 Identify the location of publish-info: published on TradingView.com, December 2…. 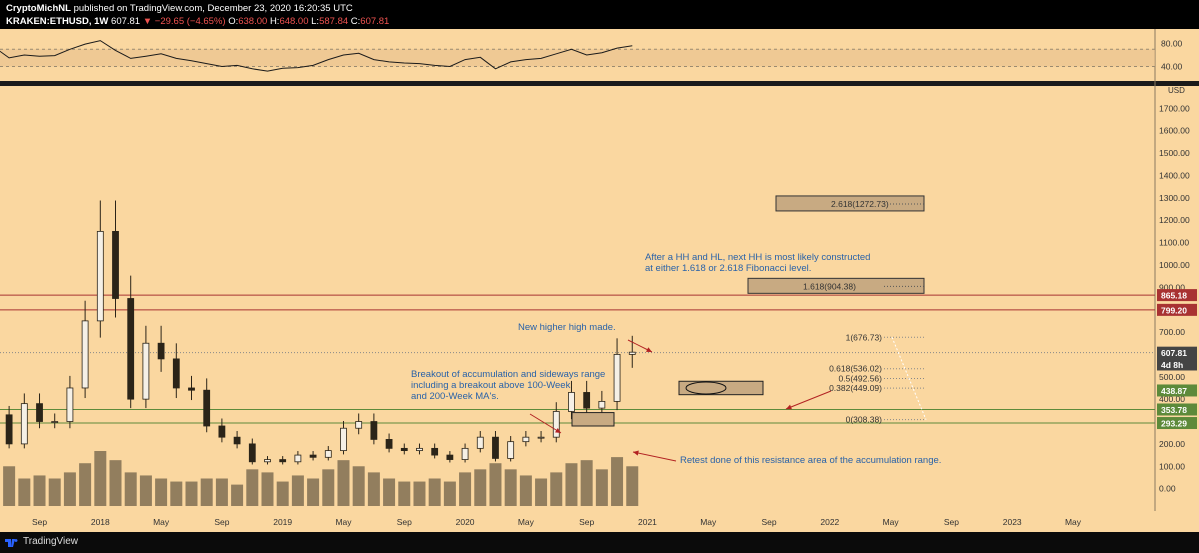
(213, 8).